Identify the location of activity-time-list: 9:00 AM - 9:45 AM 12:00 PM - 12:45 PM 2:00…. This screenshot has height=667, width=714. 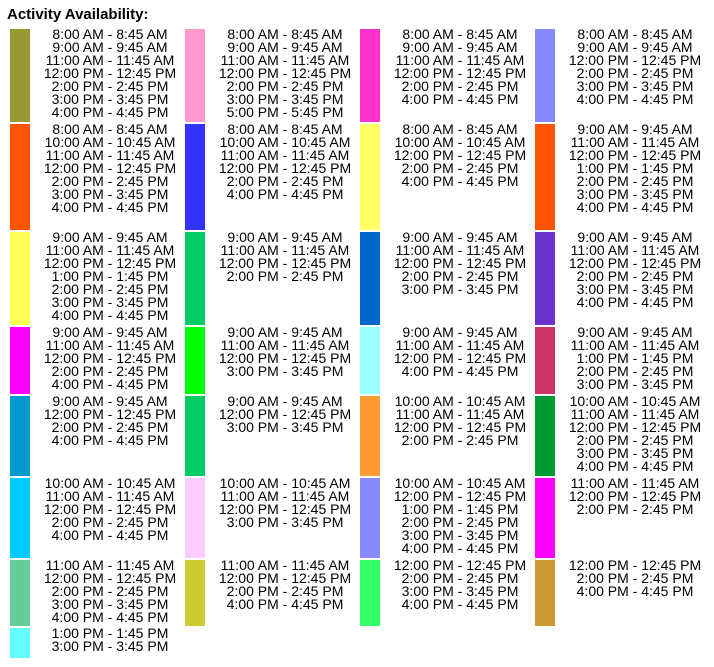
(110, 421).